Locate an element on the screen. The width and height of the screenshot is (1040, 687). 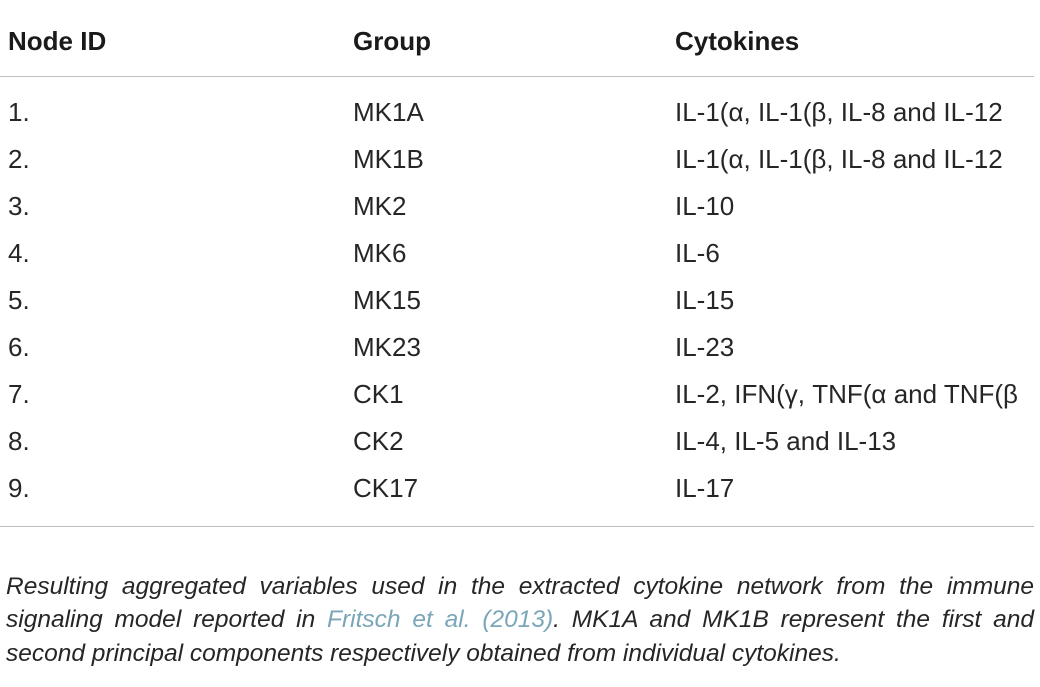
citation-link: Fritsch et al. (2013) is located at coordinates (440, 619).